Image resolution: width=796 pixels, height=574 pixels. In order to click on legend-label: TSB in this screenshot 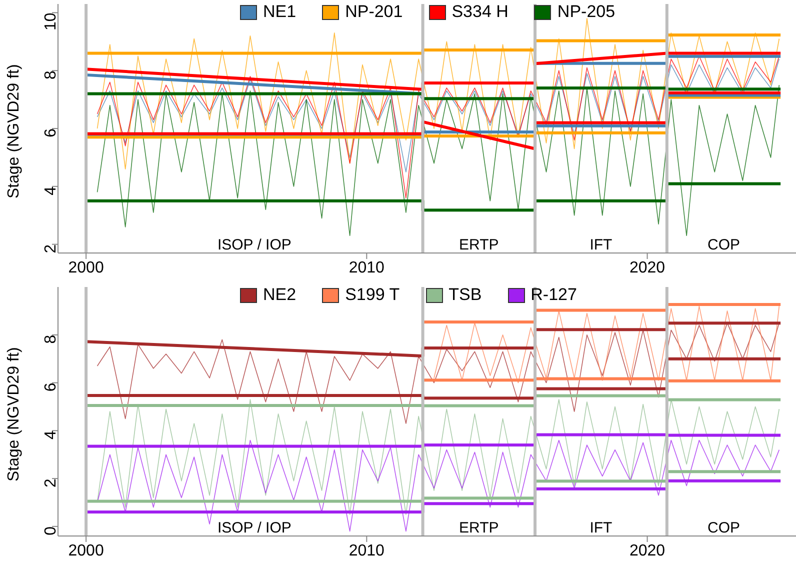, I will do `click(465, 295)`.